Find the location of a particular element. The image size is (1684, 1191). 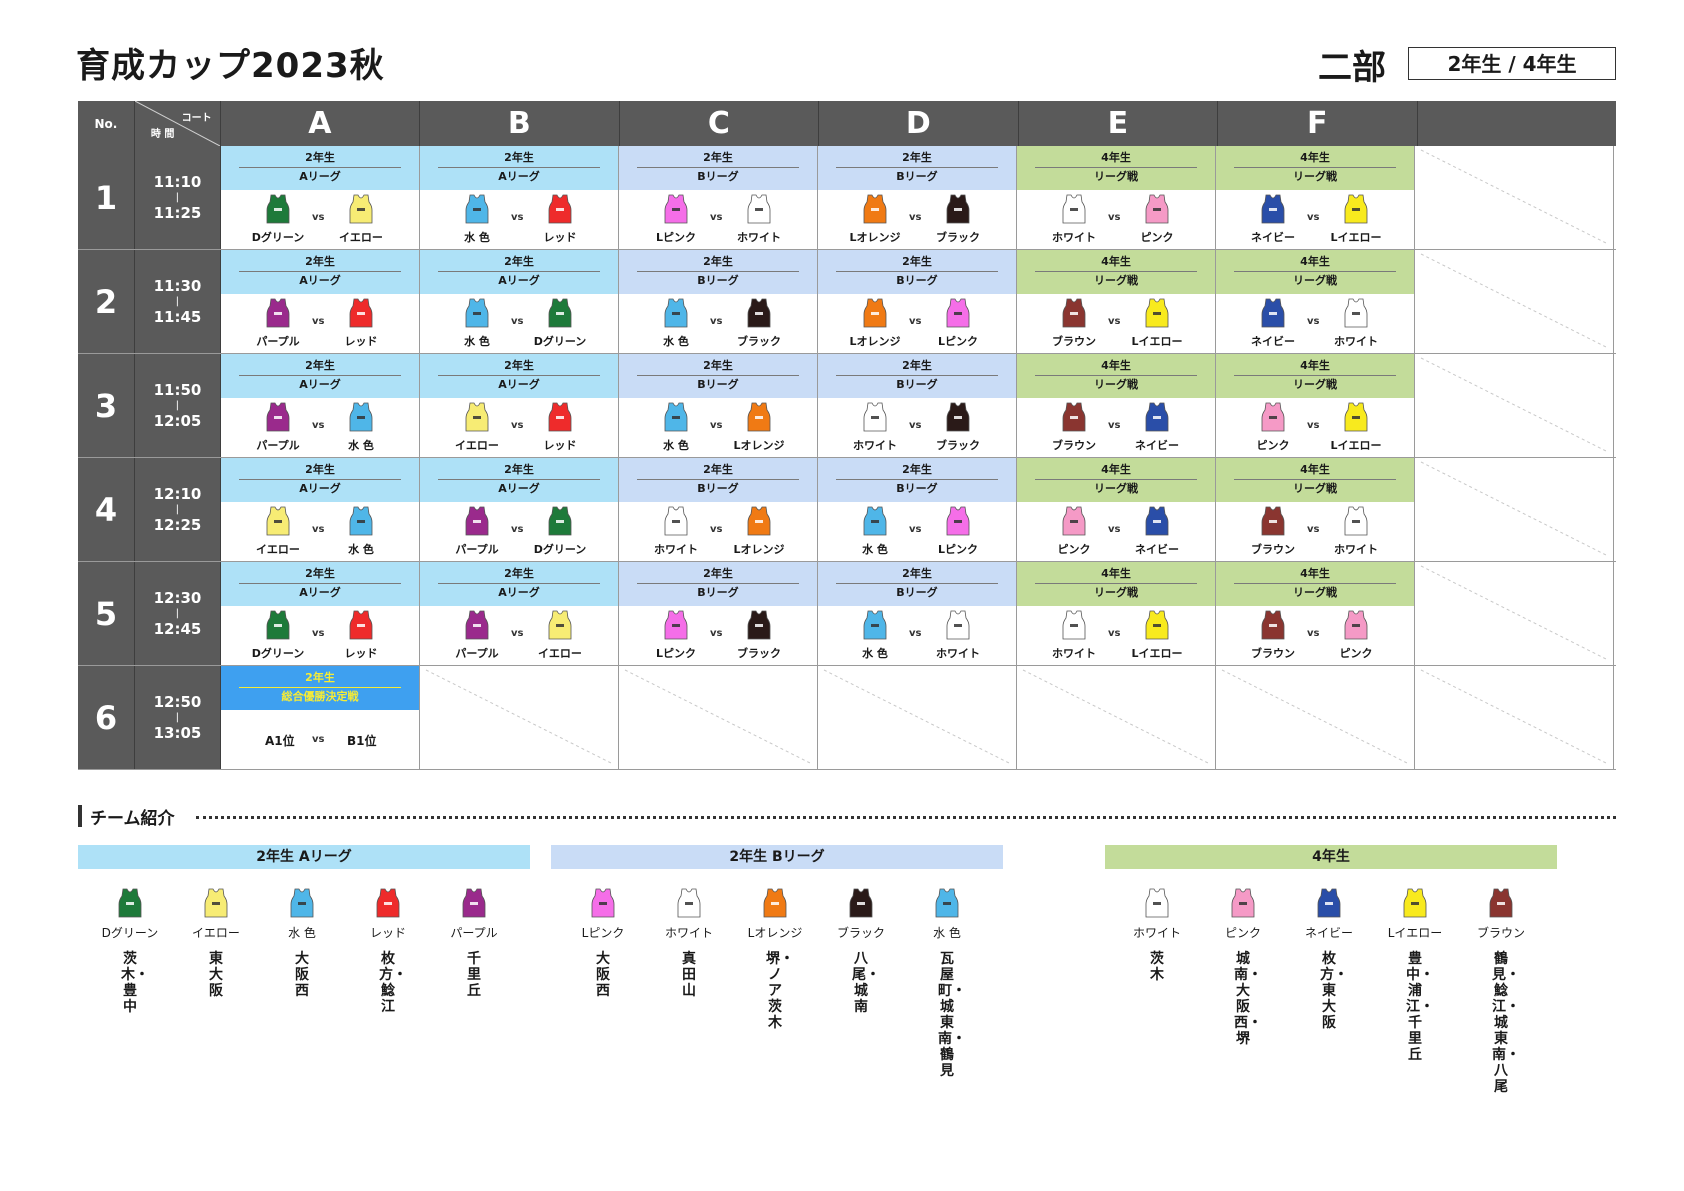

team-left: ピンク is located at coordinates (1074, 531).